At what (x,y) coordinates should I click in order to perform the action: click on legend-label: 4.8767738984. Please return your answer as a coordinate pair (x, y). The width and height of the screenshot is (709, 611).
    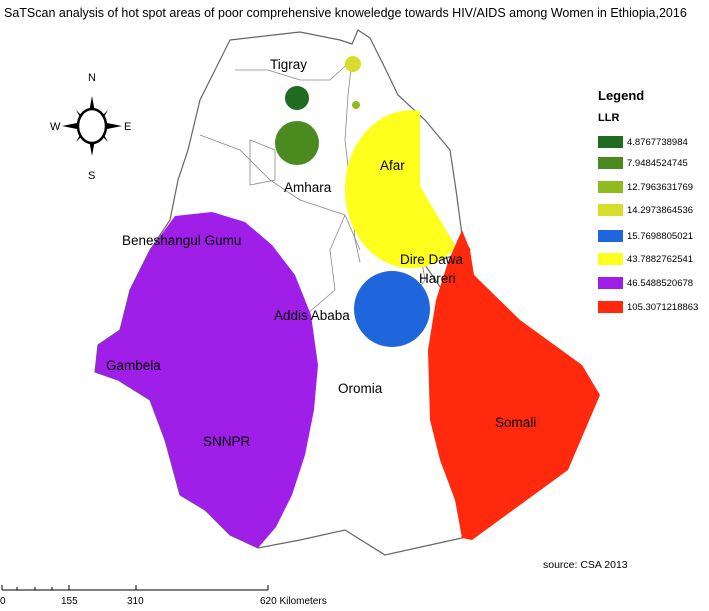
    Looking at the image, I should click on (657, 142).